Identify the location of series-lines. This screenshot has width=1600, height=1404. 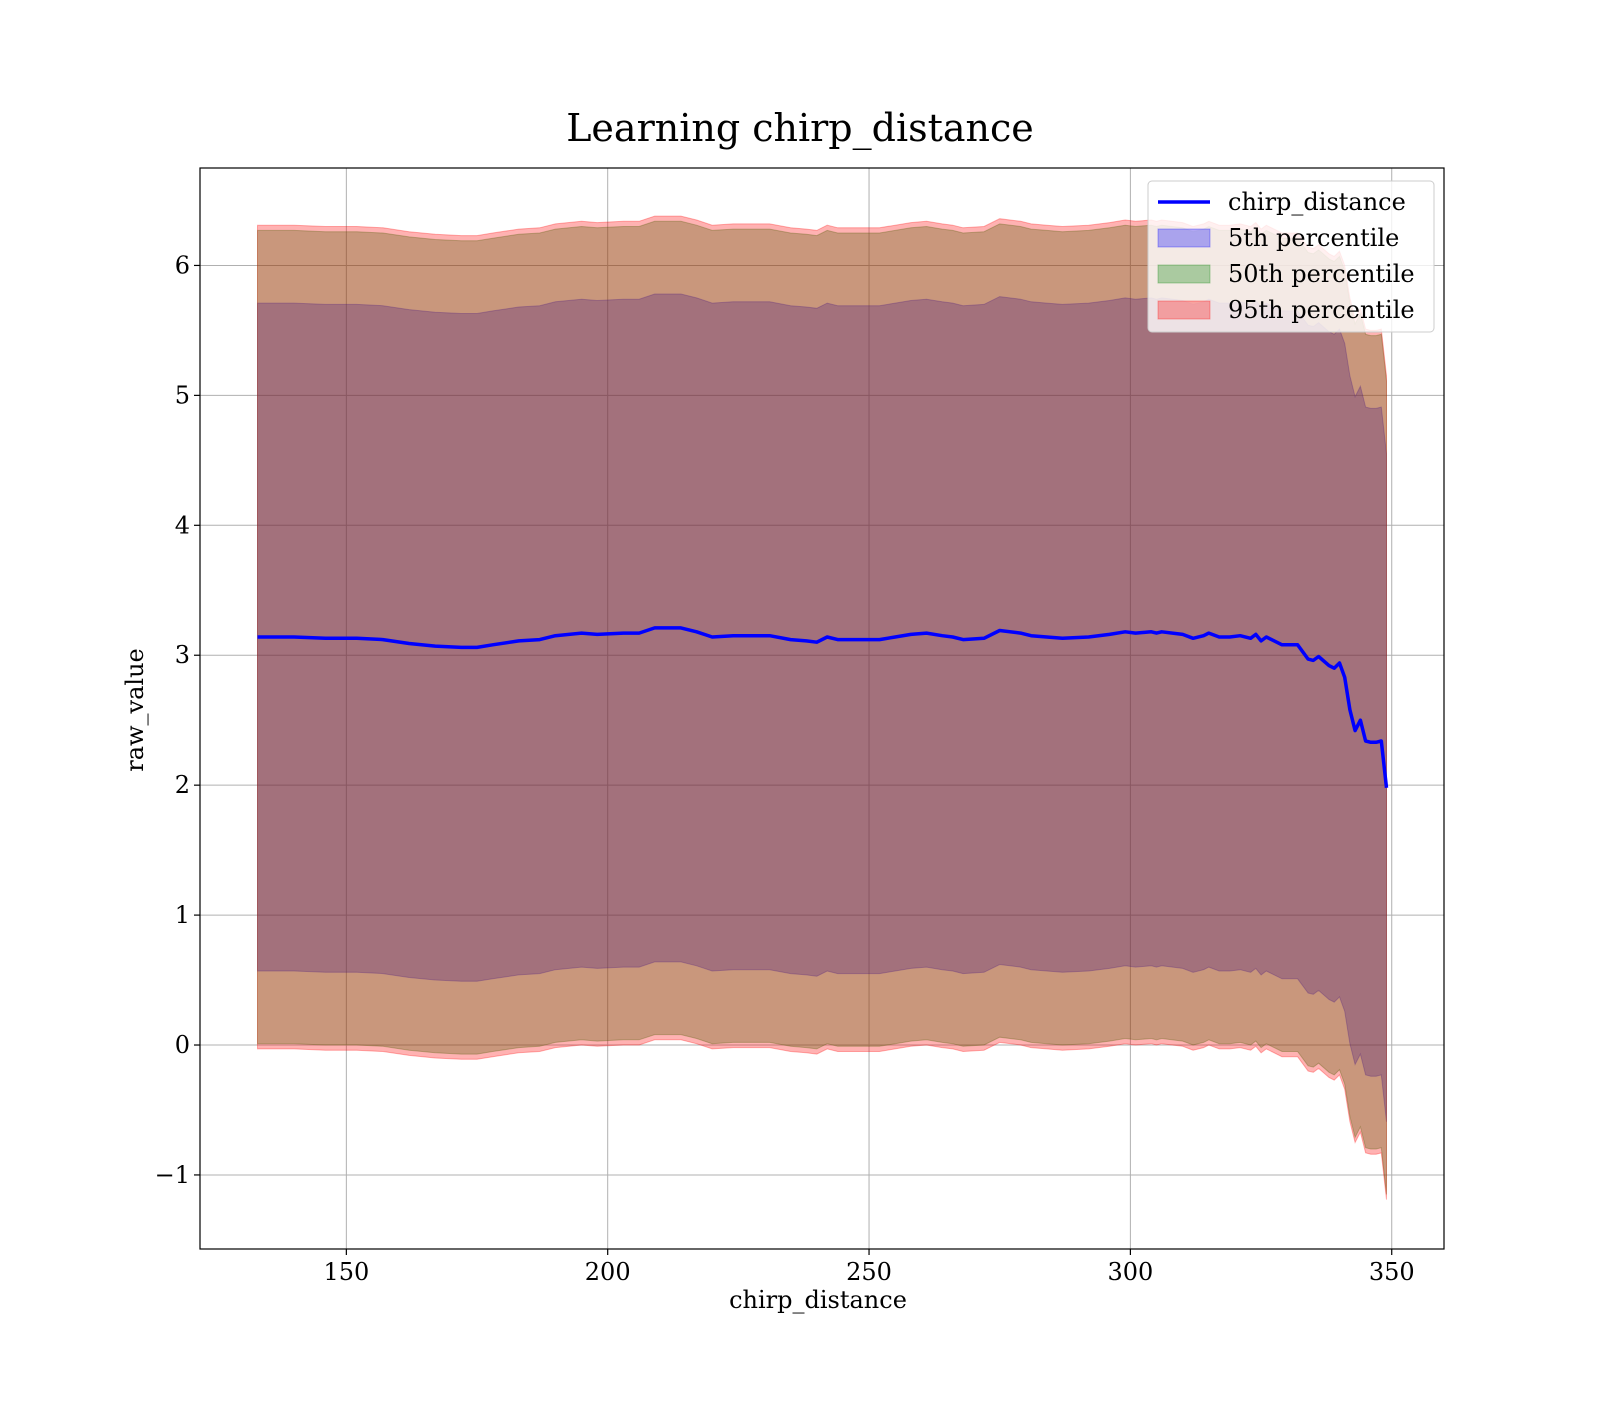
(823, 707).